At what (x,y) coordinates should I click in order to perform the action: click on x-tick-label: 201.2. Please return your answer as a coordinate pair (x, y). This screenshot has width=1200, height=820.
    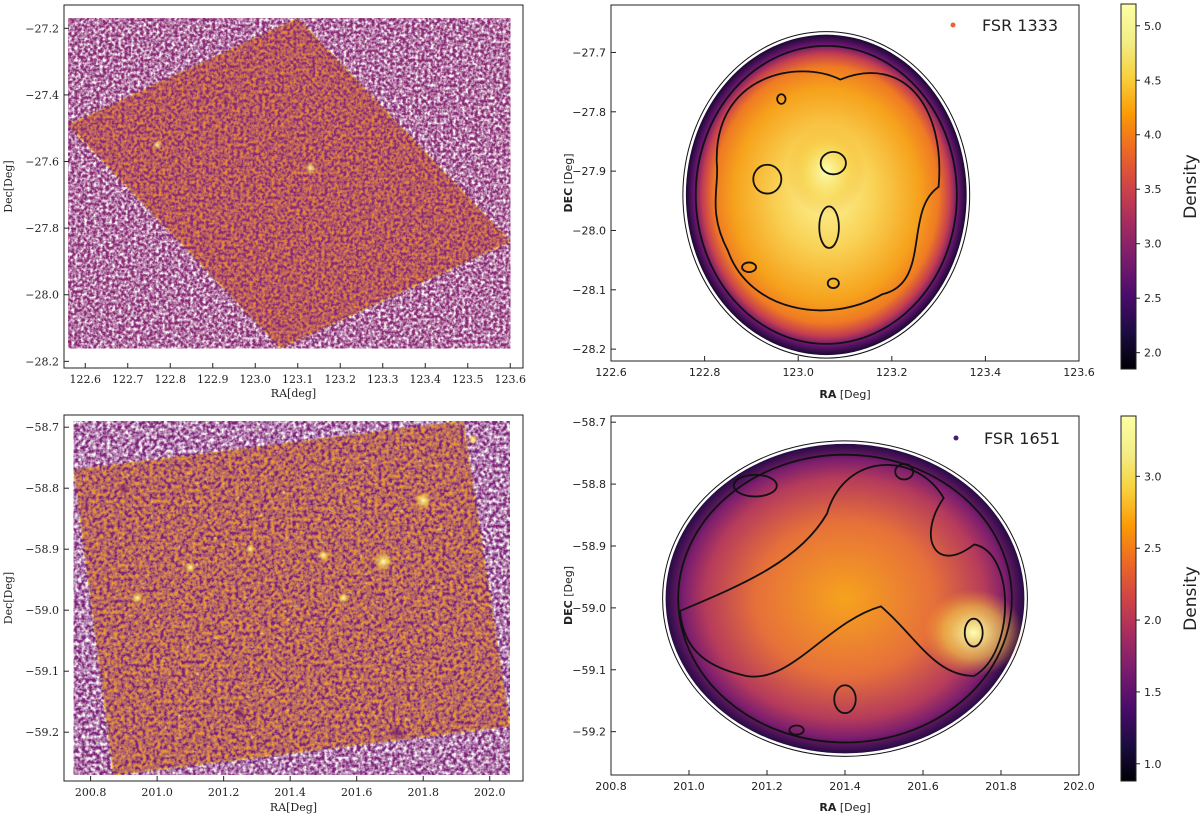
    Looking at the image, I should click on (767, 786).